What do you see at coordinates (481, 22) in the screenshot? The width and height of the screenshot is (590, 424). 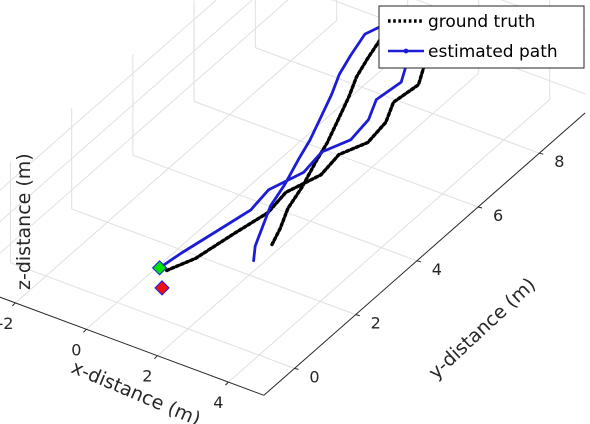 I see `legend-label-ground-truth: ground truth` at bounding box center [481, 22].